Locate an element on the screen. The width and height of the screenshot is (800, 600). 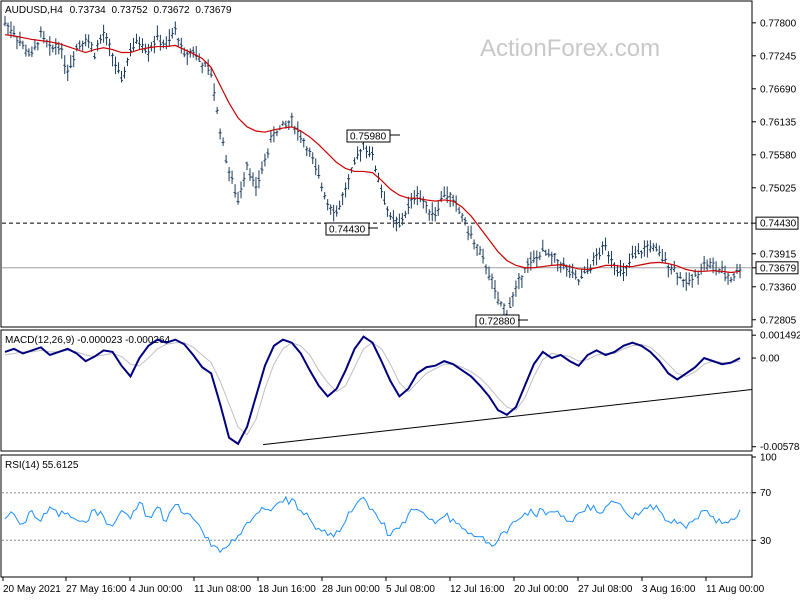
price-tick-label: 0.73679 is located at coordinates (778, 268).